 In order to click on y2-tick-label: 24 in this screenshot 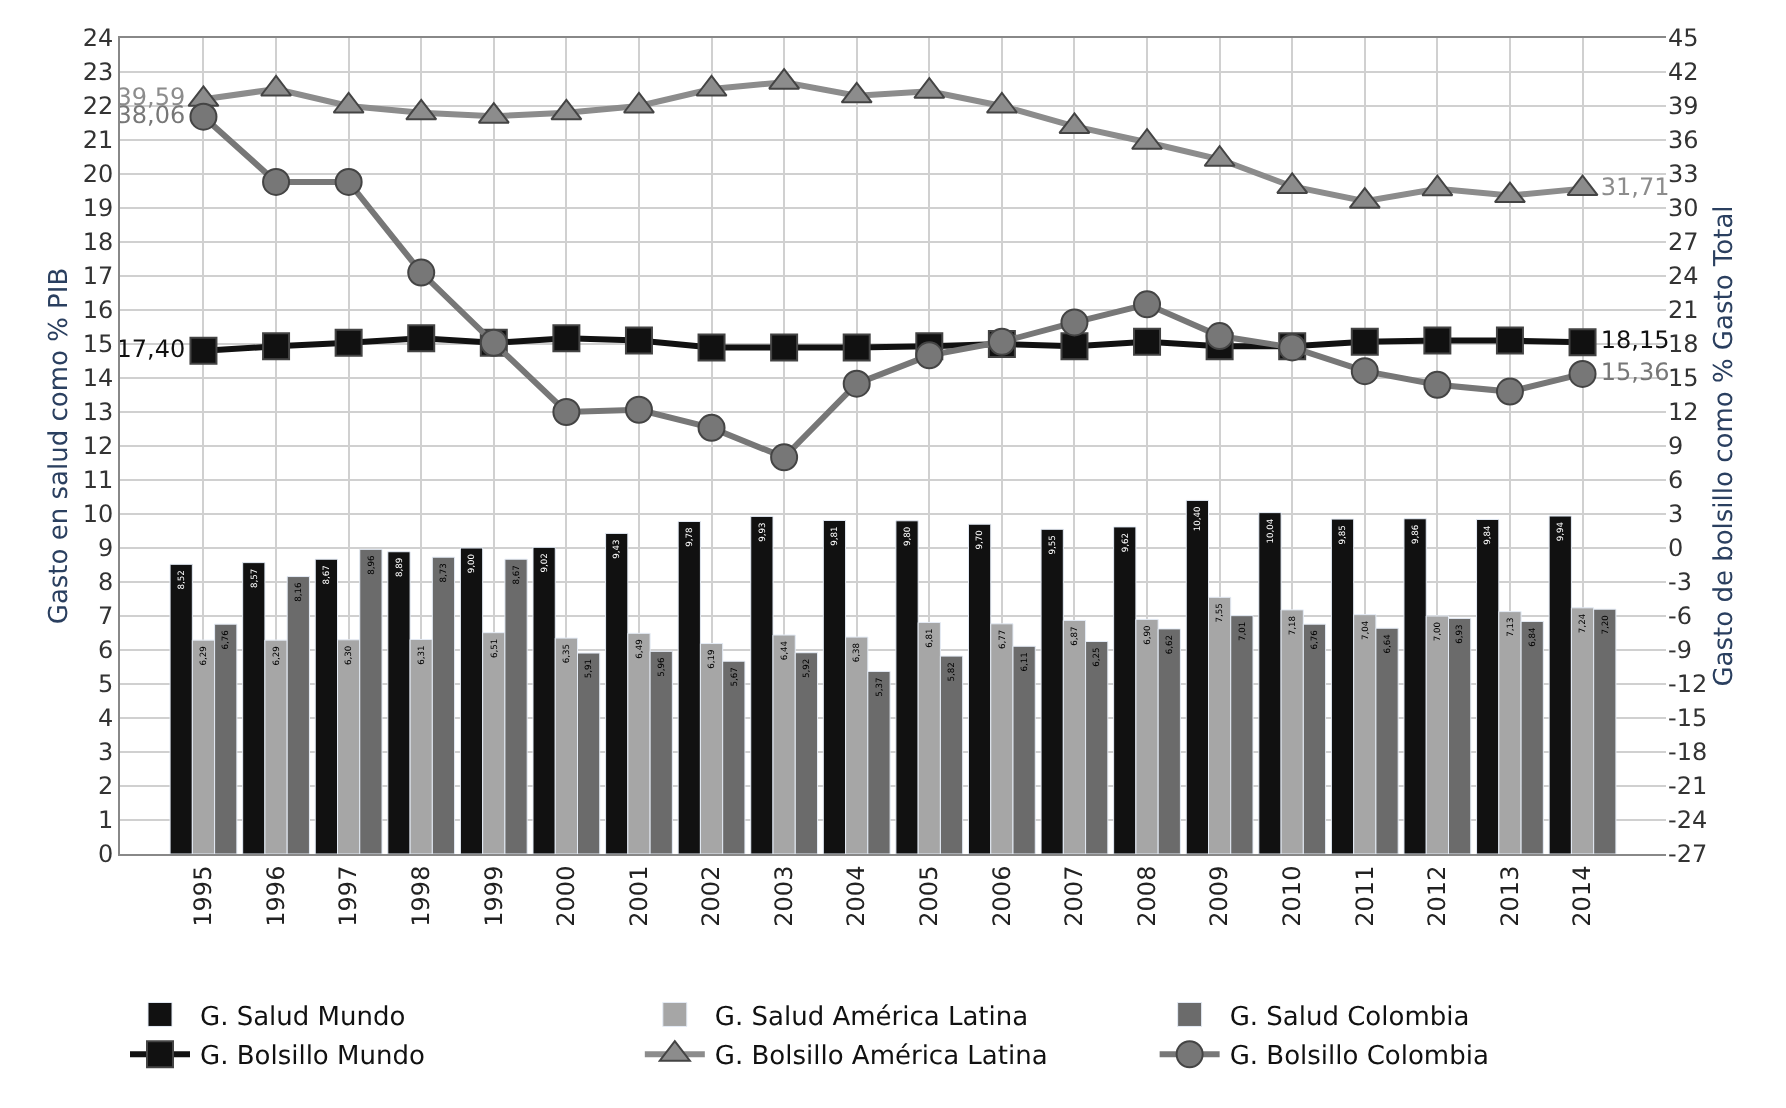, I will do `click(1683, 276)`.